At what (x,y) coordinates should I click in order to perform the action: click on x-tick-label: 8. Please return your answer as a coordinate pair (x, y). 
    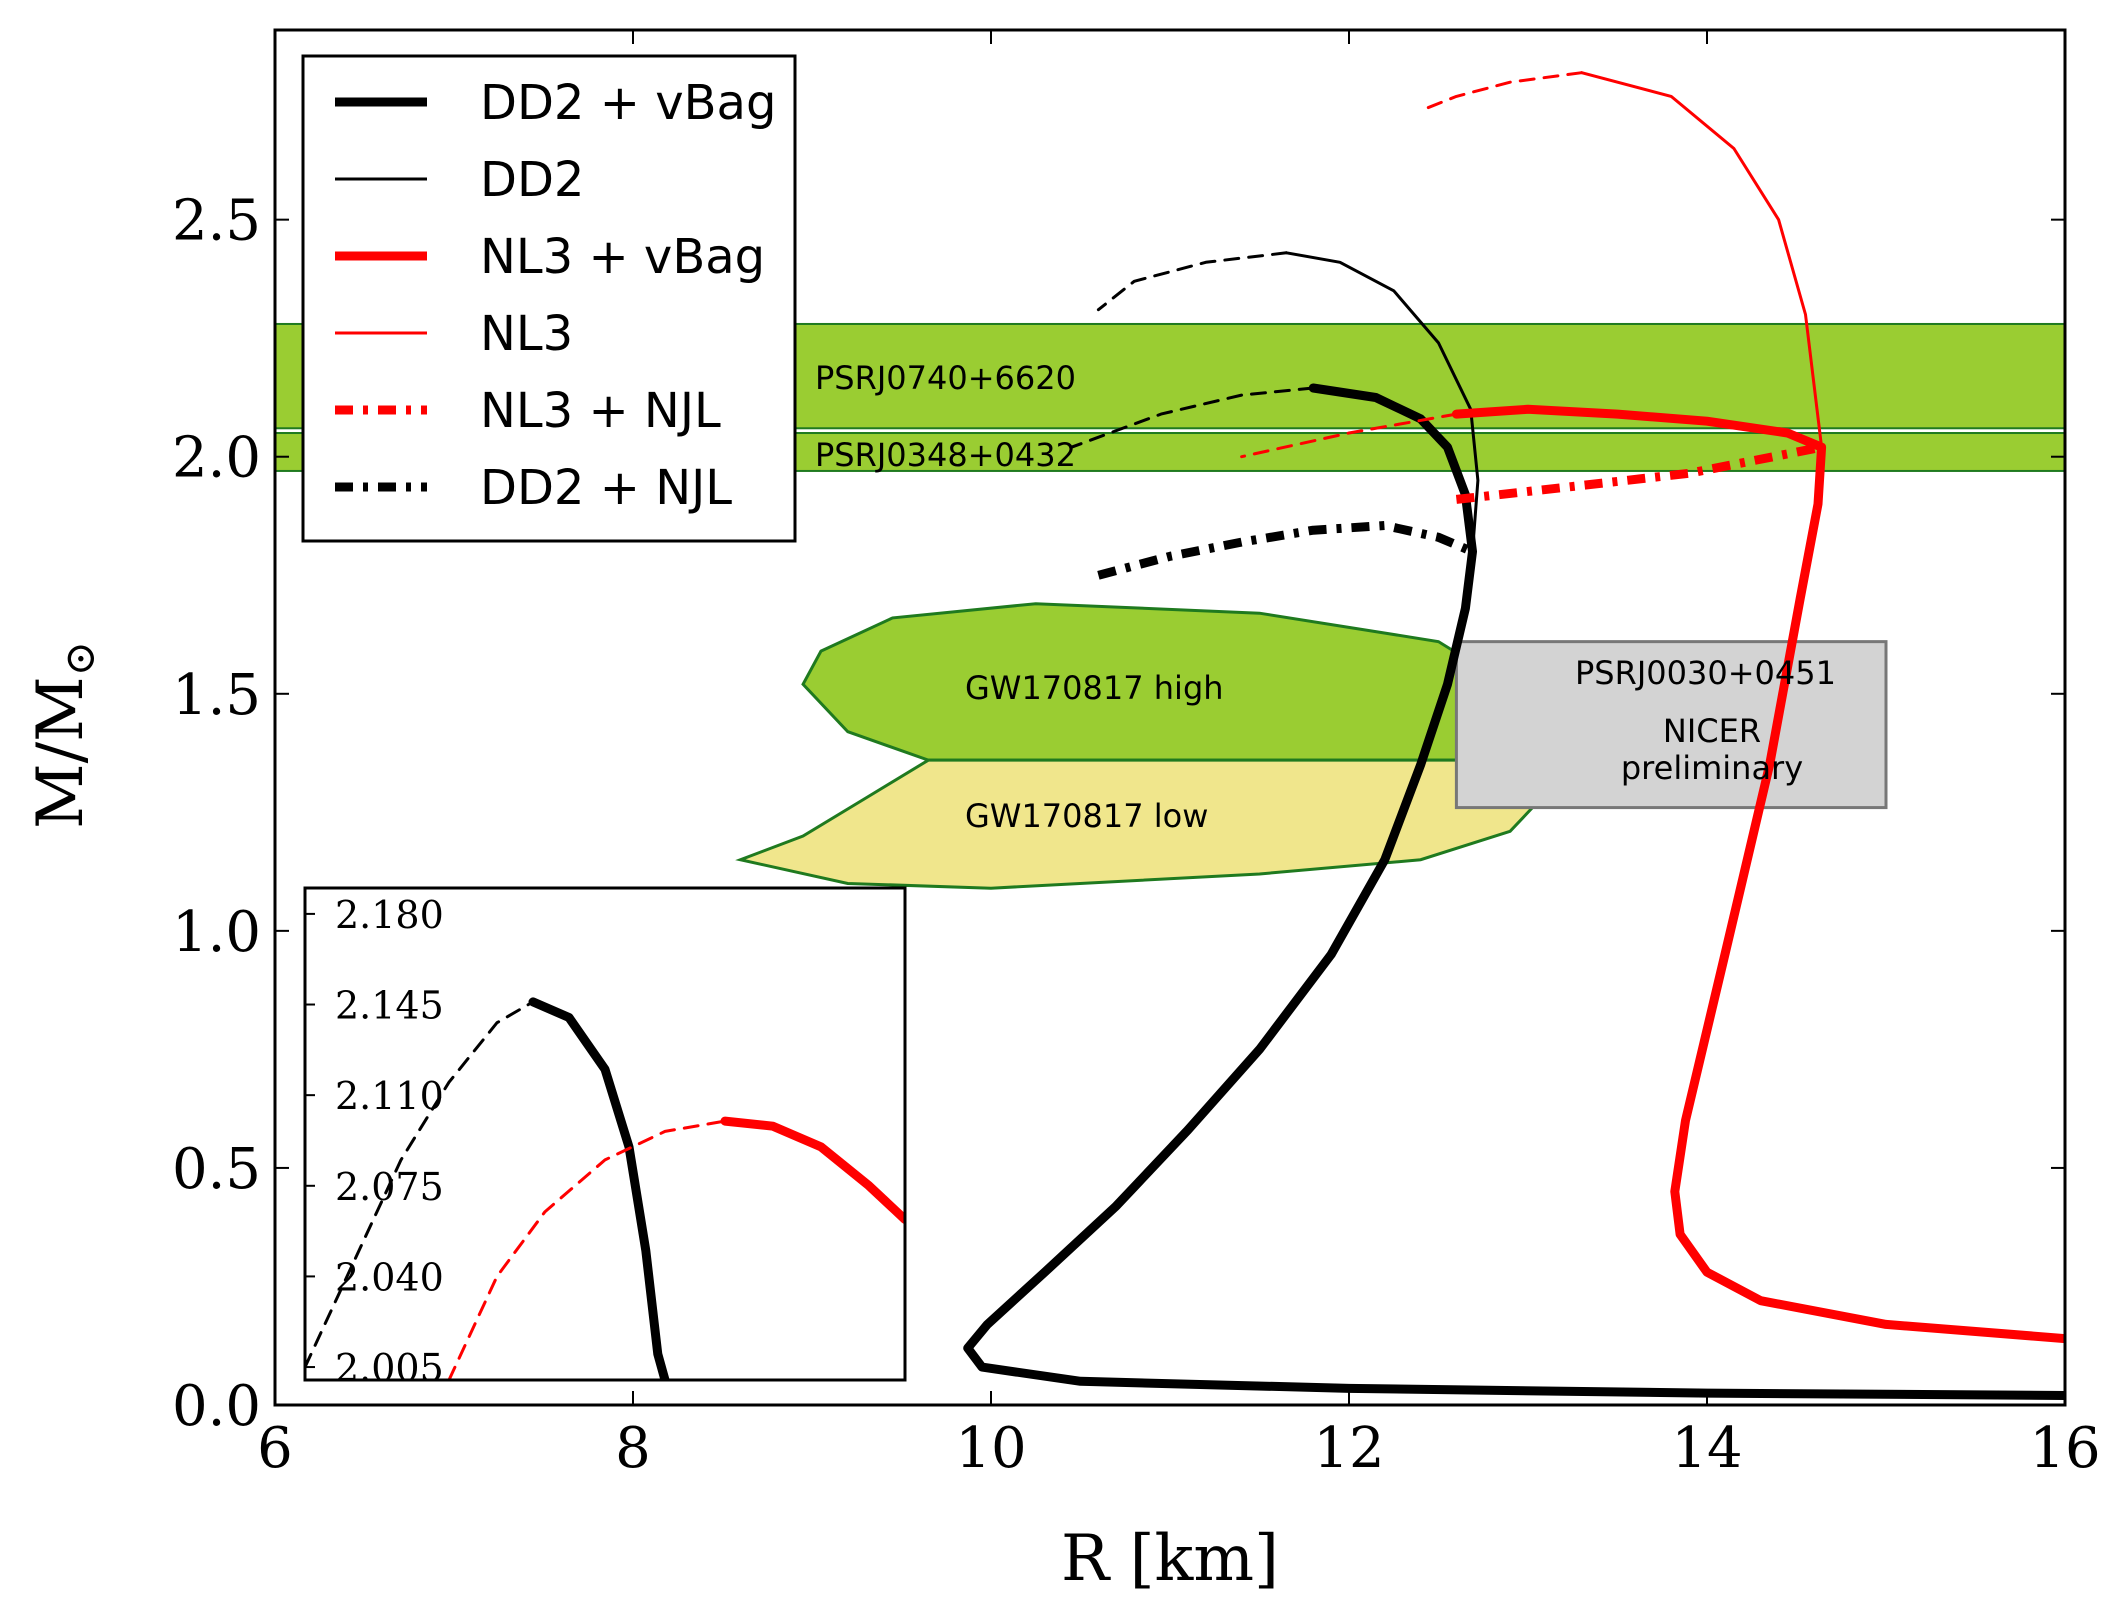
    Looking at the image, I should click on (633, 1448).